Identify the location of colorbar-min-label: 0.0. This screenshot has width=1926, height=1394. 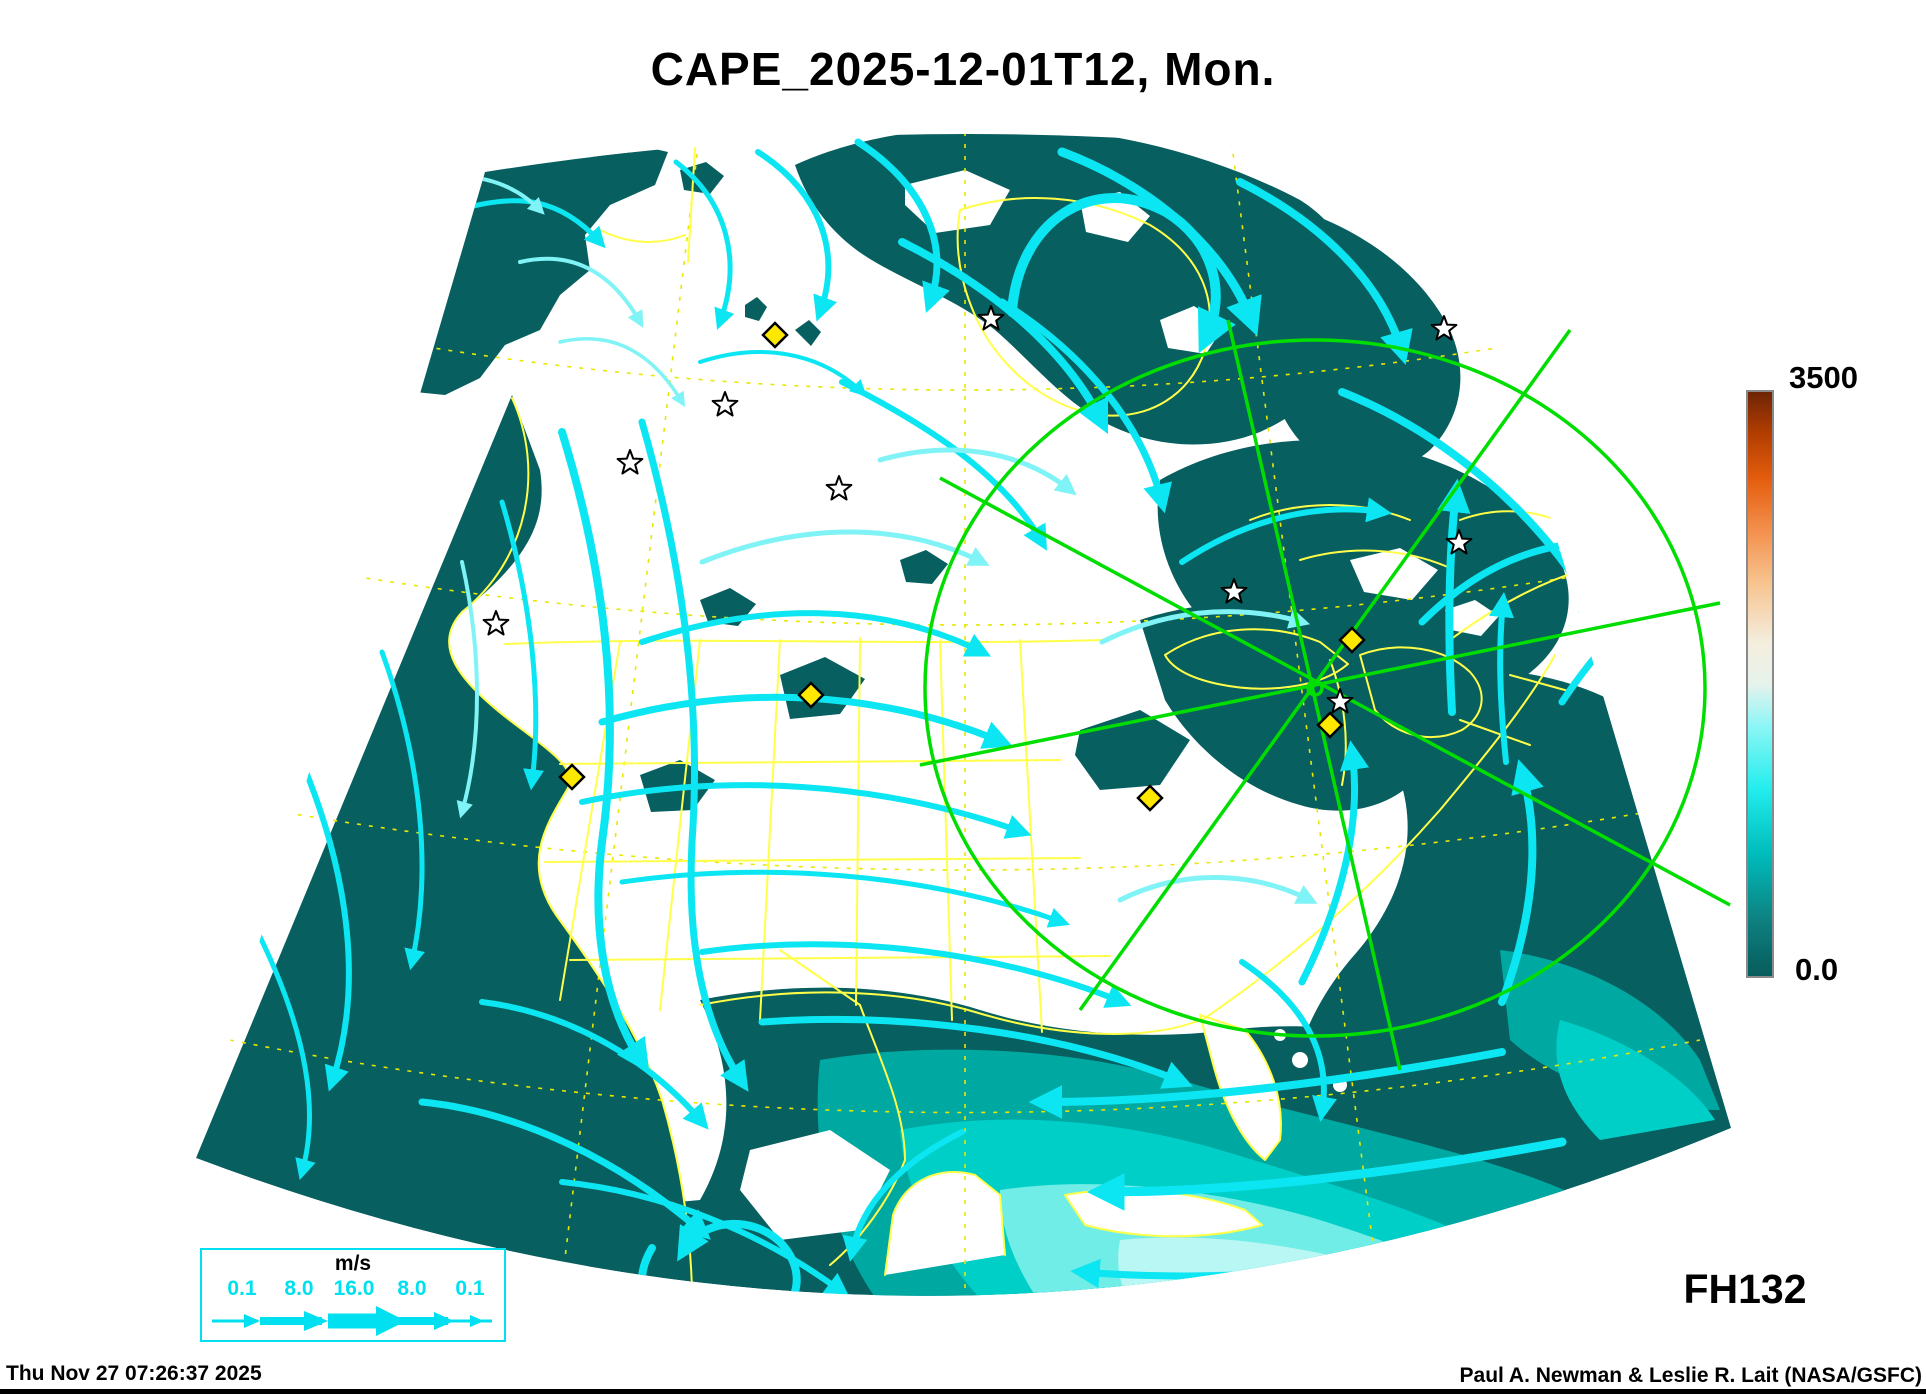
(1817, 969).